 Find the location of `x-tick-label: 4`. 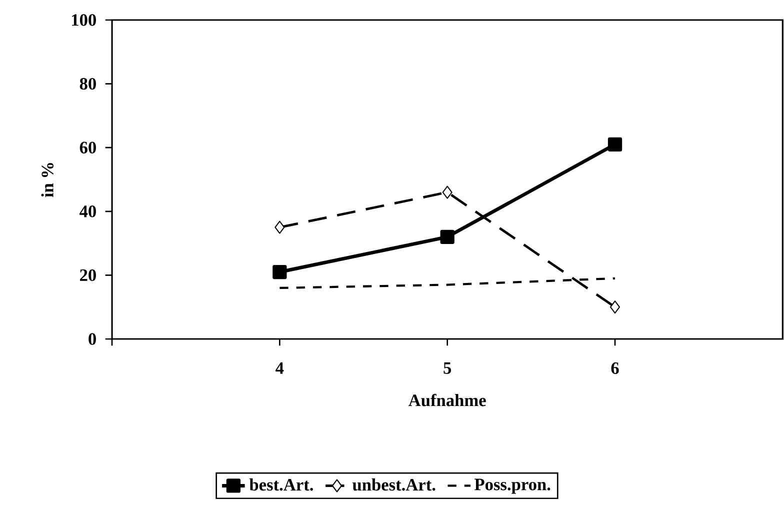

x-tick-label: 4 is located at coordinates (280, 368).